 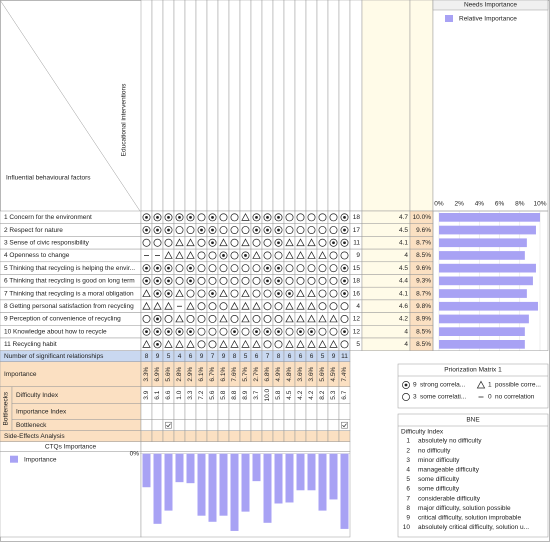 I want to click on ctq-bar, so click(x=234, y=492).